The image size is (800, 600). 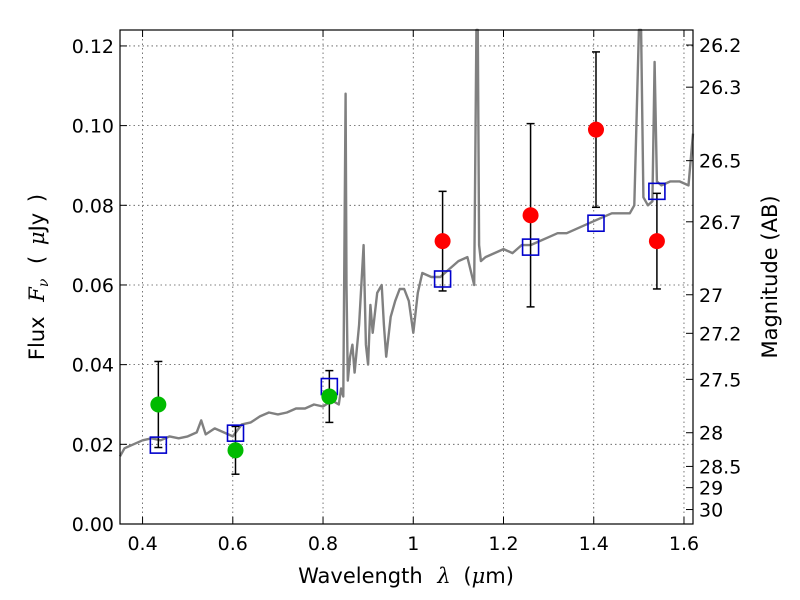 I want to click on x-tick-label: 1.2, so click(x=503, y=544).